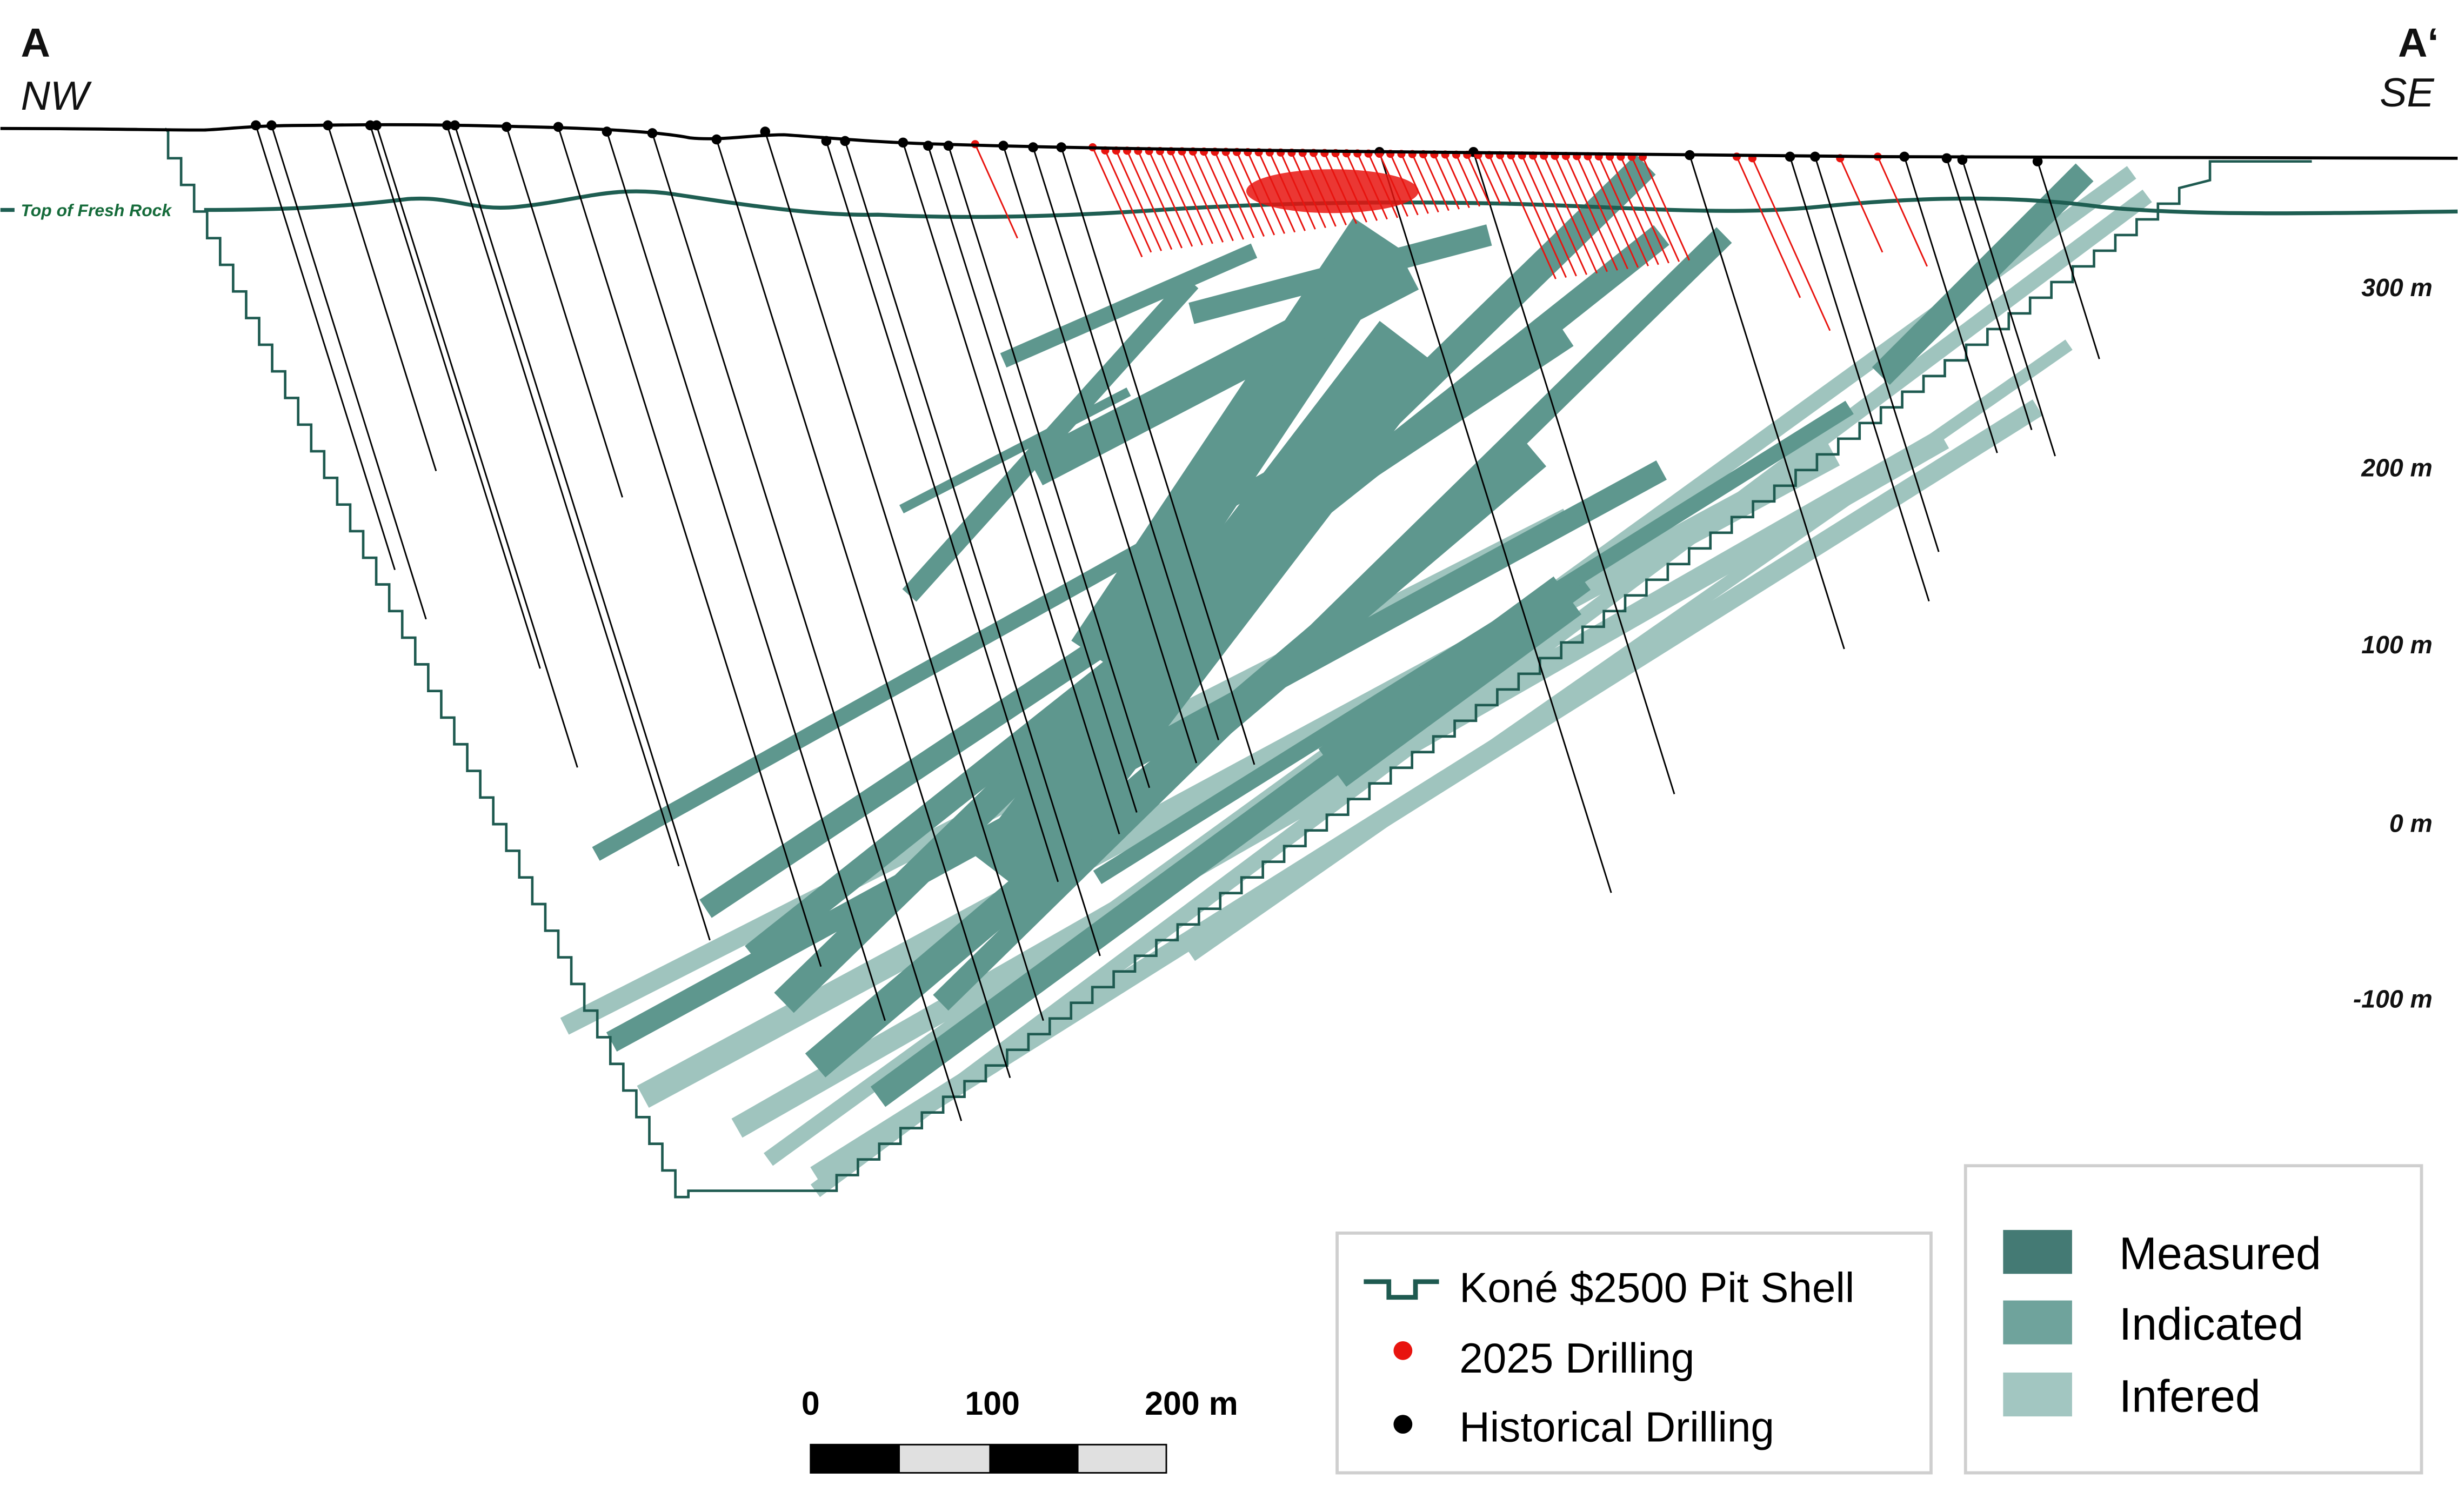  Describe the element at coordinates (1019, 1429) in the screenshot. I see `scale-bar: 0 100 200 m` at that location.